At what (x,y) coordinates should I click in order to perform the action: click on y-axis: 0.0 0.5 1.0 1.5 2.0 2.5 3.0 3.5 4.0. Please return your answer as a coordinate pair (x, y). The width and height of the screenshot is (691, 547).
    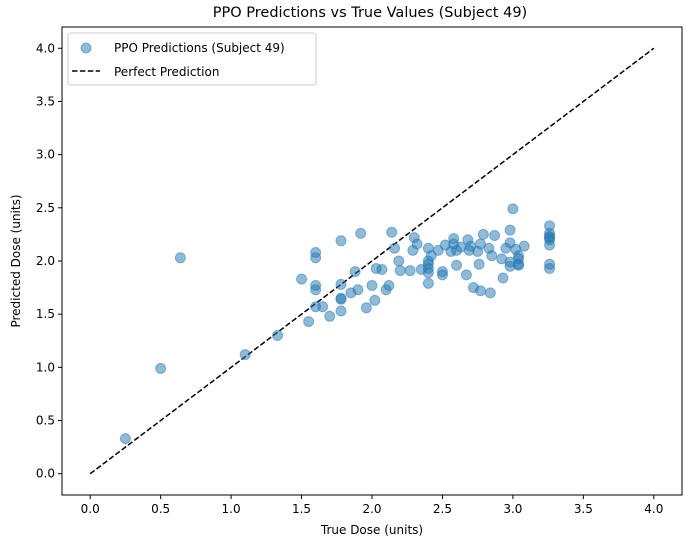
    Looking at the image, I should click on (49, 261).